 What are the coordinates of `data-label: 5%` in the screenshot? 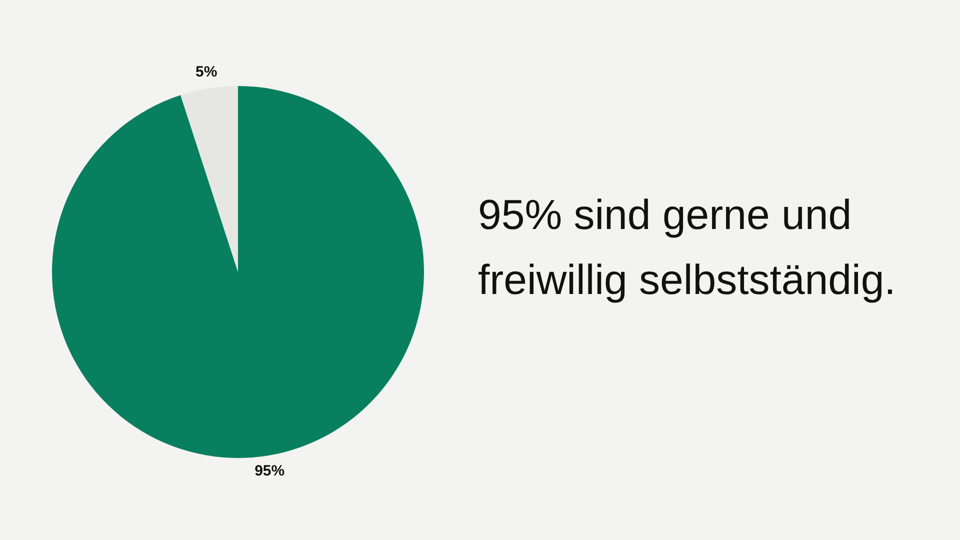 It's located at (207, 72).